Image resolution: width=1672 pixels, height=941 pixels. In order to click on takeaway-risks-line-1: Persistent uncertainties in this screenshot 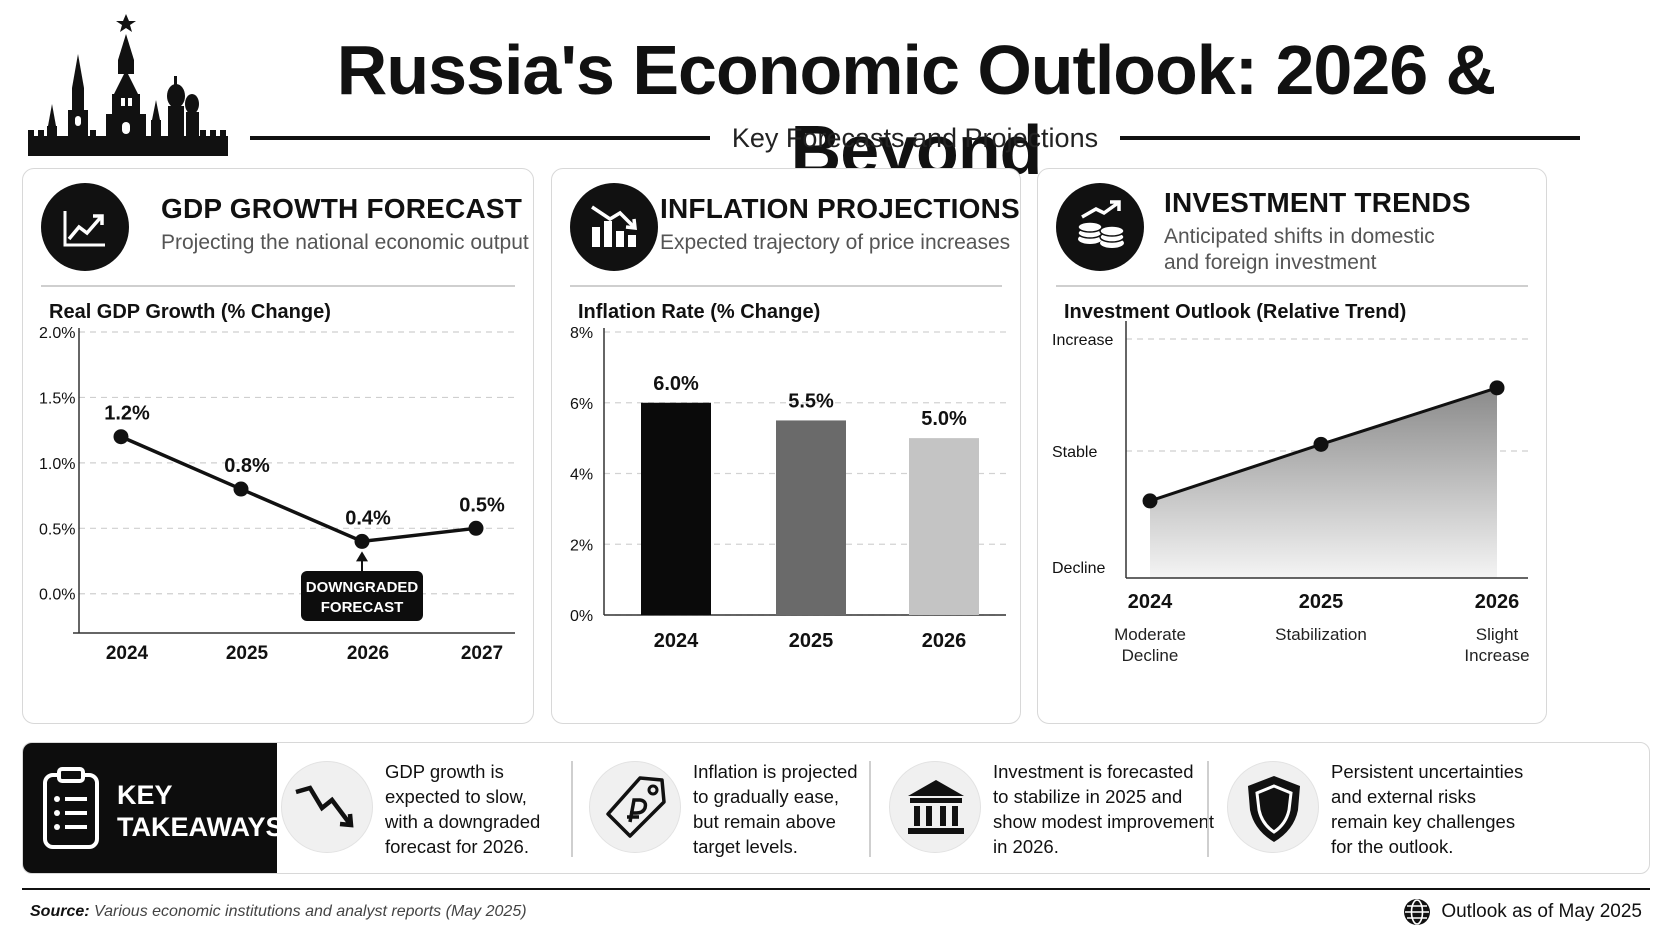, I will do `click(1427, 771)`.